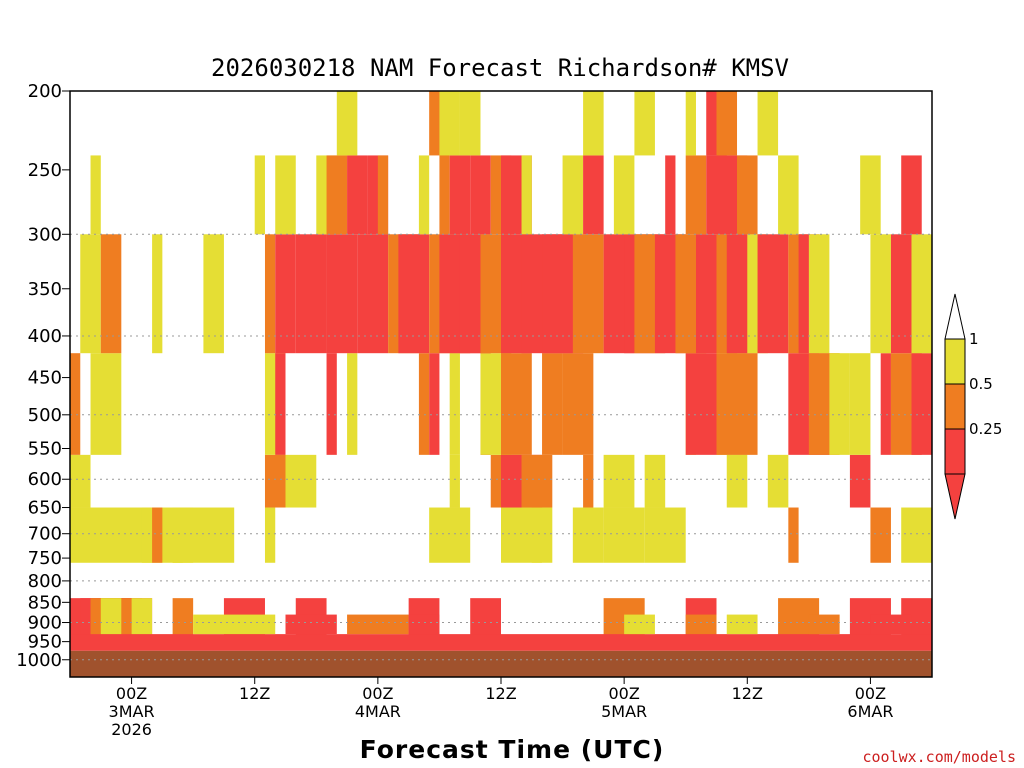 The image size is (1024, 768). Describe the element at coordinates (45, 623) in the screenshot. I see `y-tick-label: 900` at that location.